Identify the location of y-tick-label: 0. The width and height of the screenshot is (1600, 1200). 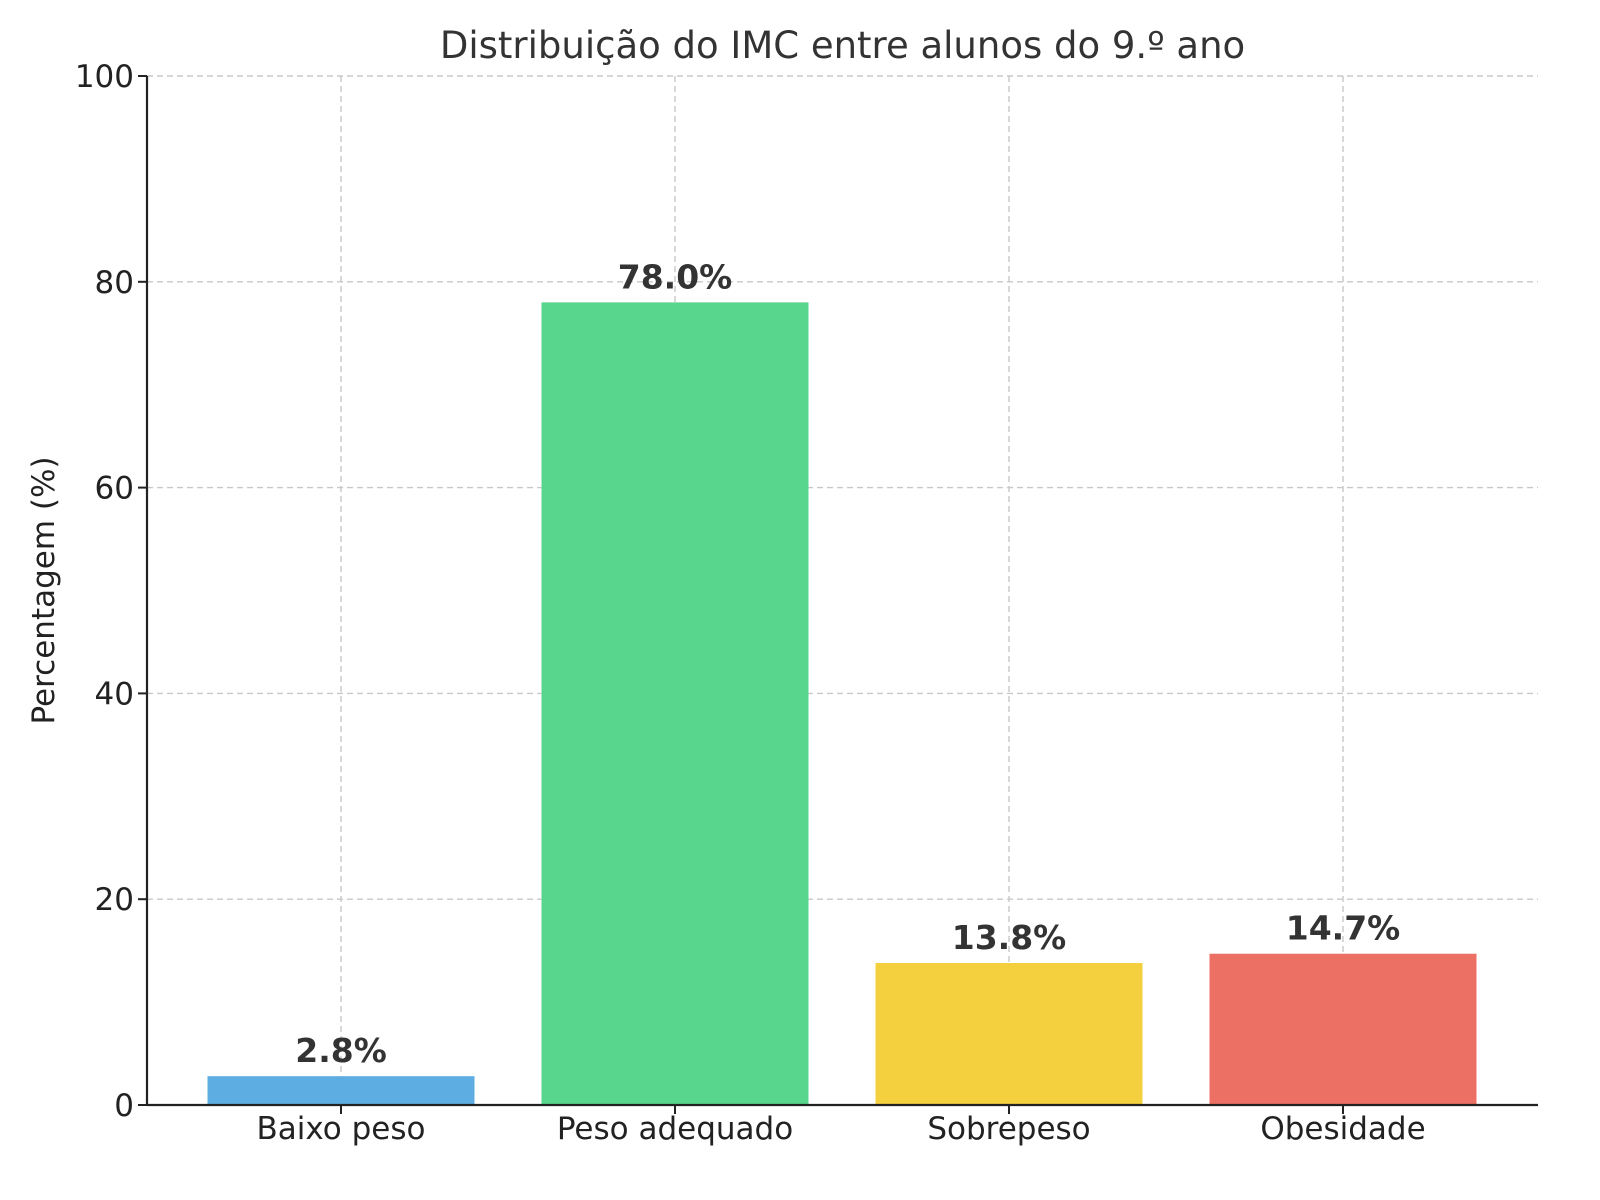
(124, 1106).